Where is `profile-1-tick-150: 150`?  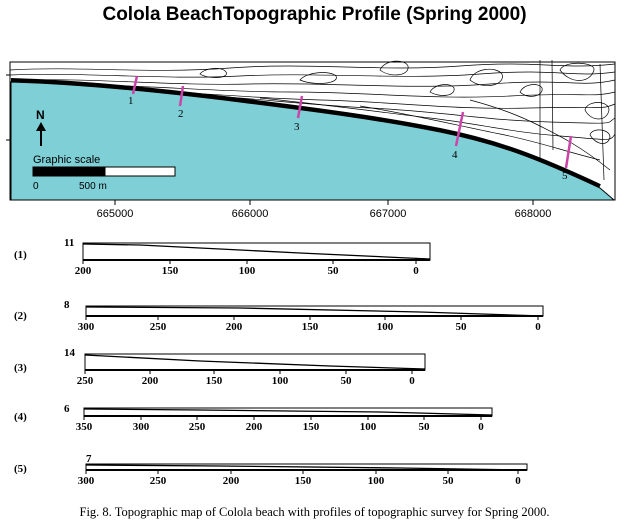 profile-1-tick-150: 150 is located at coordinates (170, 271).